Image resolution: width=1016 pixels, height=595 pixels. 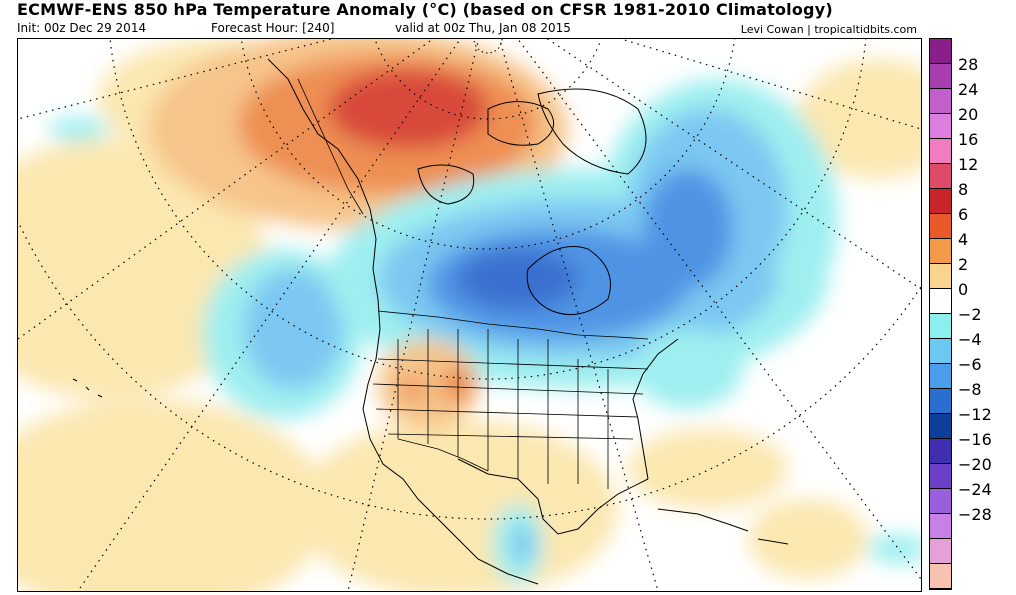 What do you see at coordinates (975, 514) in the screenshot?
I see `colorbar-label: −28` at bounding box center [975, 514].